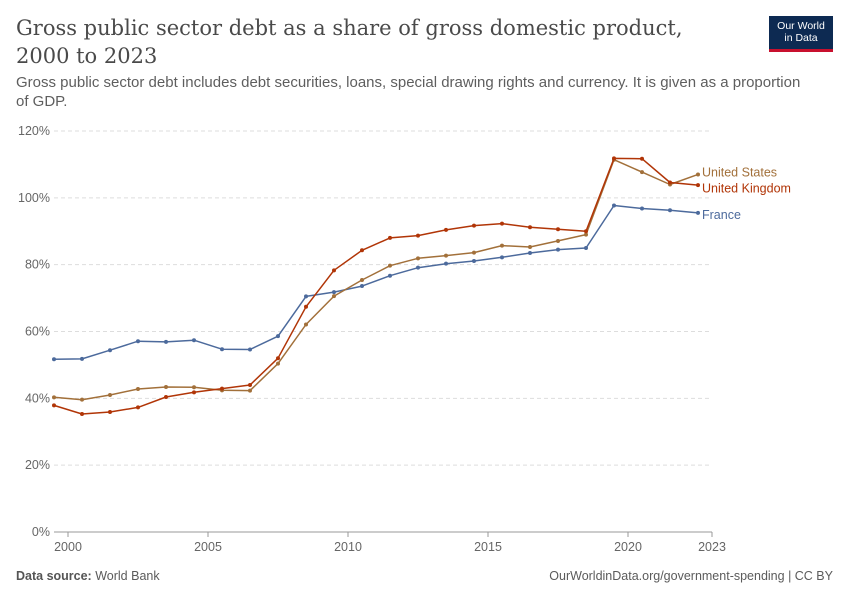  What do you see at coordinates (37, 398) in the screenshot?
I see `y-tick-label: 40%` at bounding box center [37, 398].